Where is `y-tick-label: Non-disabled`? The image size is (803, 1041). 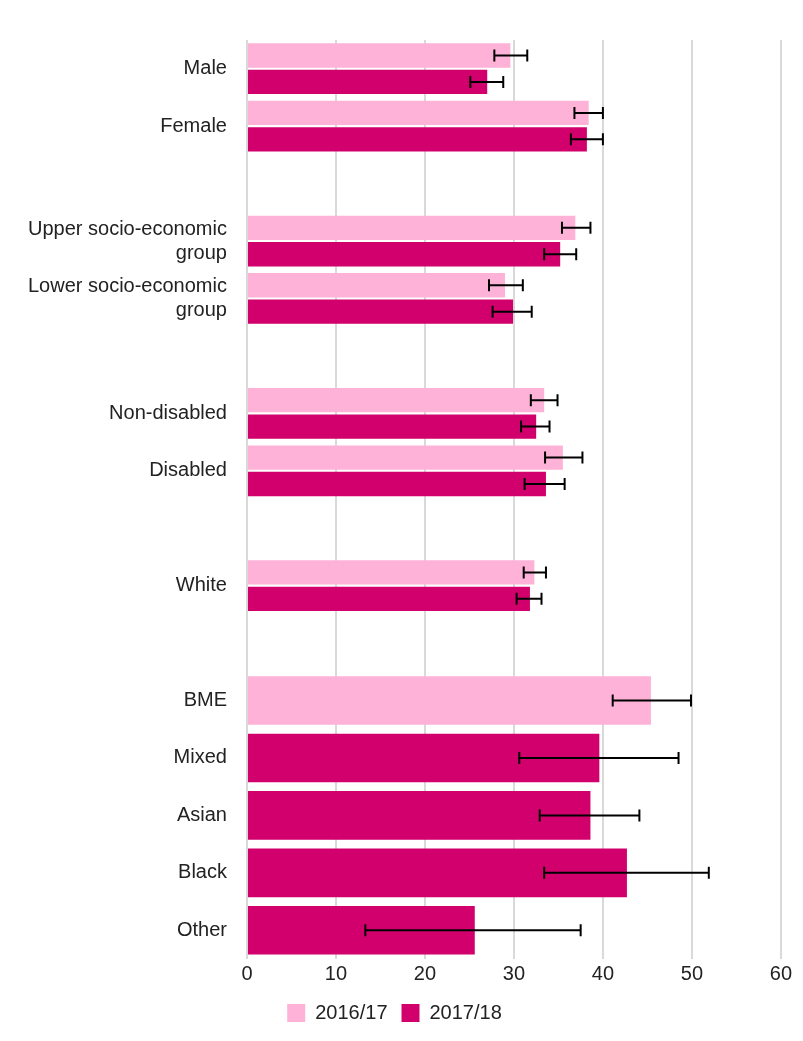 y-tick-label: Non-disabled is located at coordinates (168, 411).